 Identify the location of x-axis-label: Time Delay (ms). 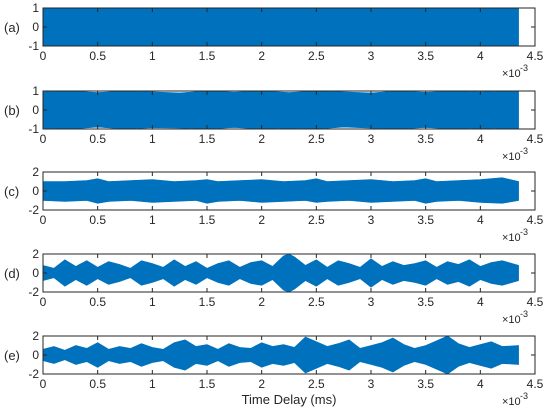
(289, 399).